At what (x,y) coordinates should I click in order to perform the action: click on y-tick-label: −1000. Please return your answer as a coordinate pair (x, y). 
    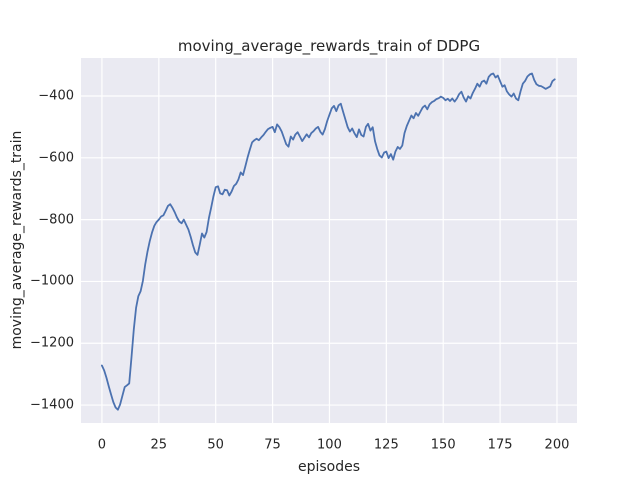
    Looking at the image, I should click on (52, 281).